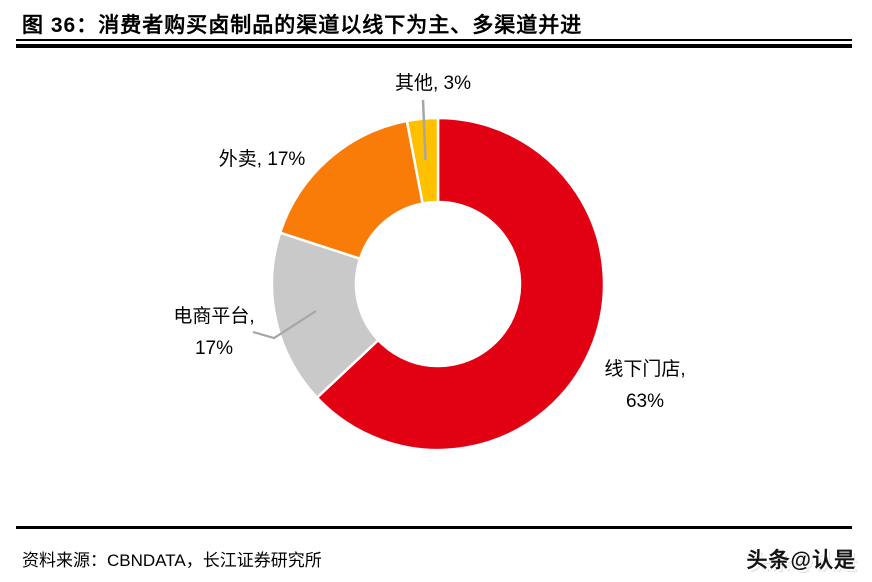 Image resolution: width=872 pixels, height=582 pixels. I want to click on pie-slice-ecommerce-platform, so click(325, 315).